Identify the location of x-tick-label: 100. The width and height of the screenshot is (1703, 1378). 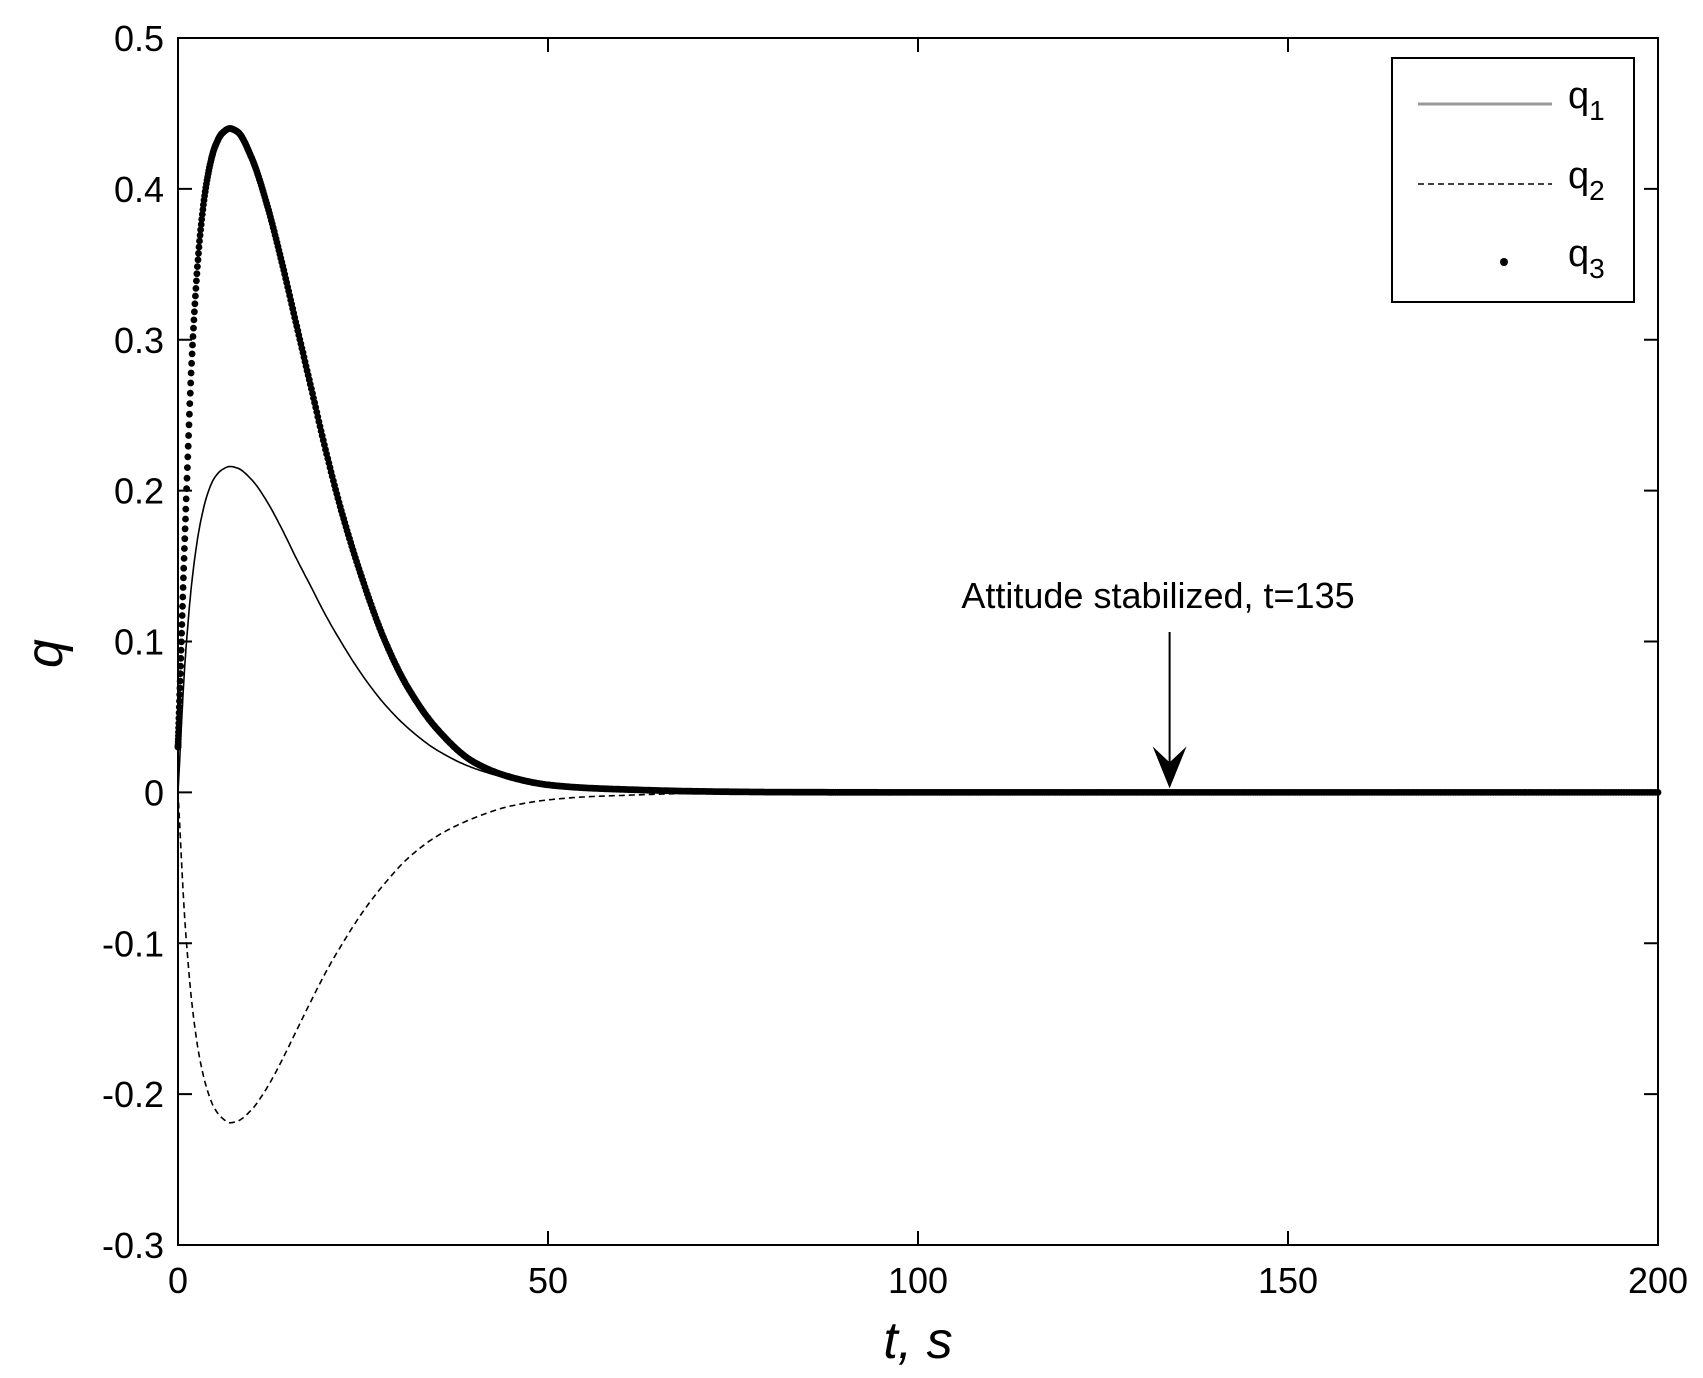
(918, 1280).